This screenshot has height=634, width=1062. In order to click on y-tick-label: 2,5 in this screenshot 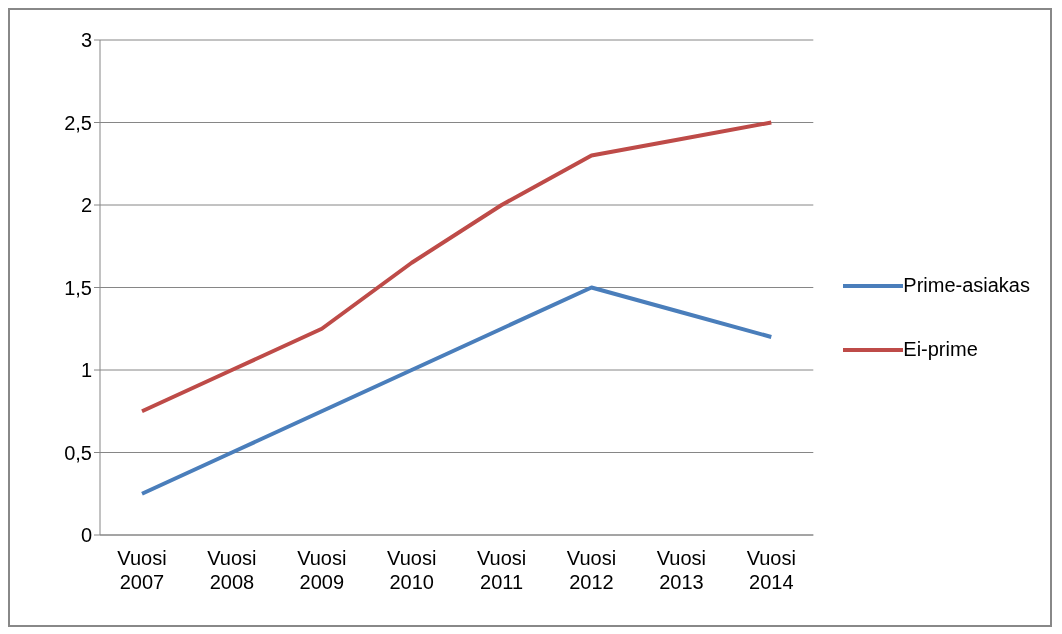, I will do `click(78, 122)`.